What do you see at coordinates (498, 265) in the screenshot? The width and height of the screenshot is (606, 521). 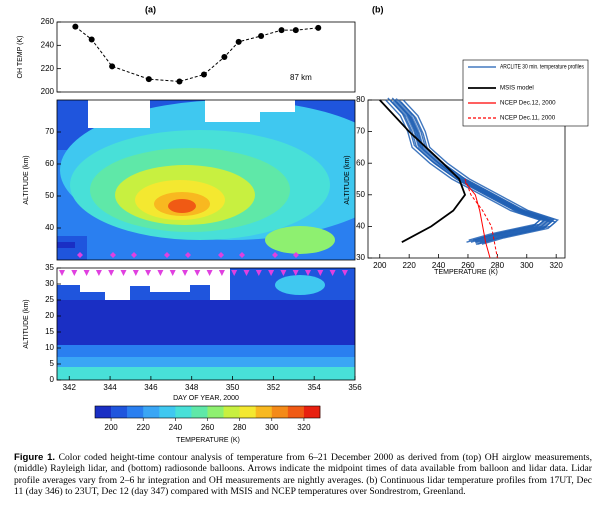 I see `x-tick-label: 280` at bounding box center [498, 265].